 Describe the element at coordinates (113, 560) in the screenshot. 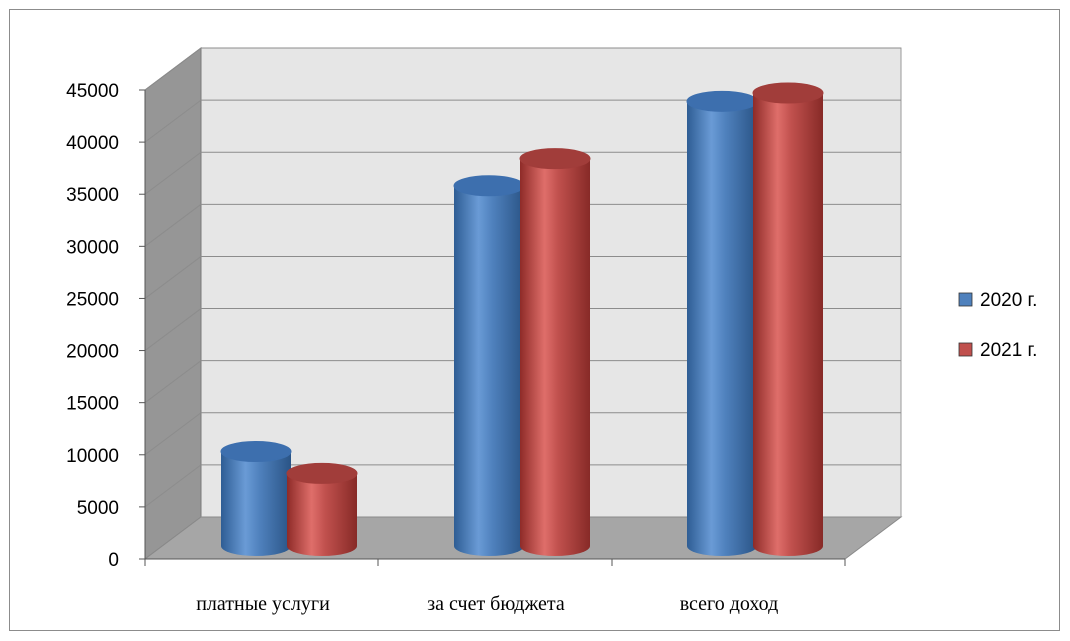

I see `y-tick-label: 0` at that location.